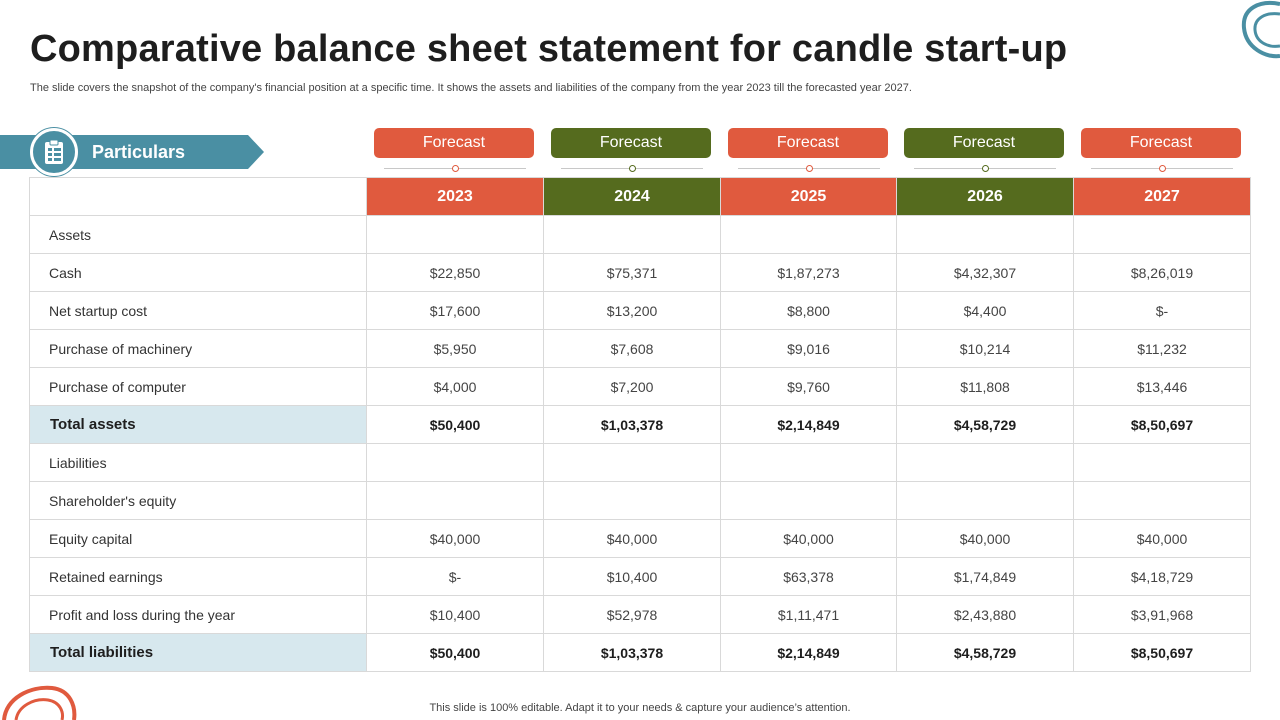 The width and height of the screenshot is (1280, 720). I want to click on clipboard-icon, so click(54, 151).